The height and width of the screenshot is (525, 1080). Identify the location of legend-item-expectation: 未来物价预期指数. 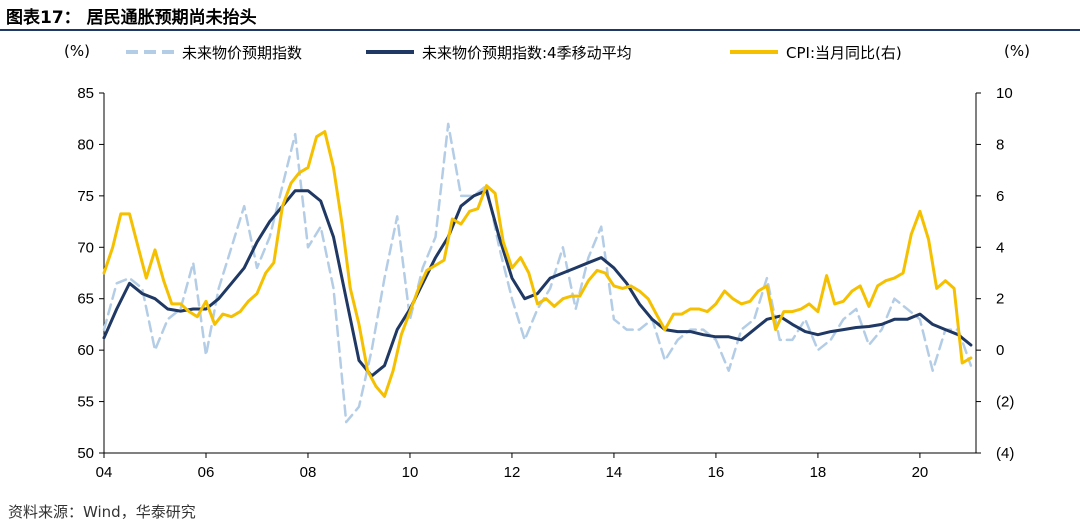
(214, 52).